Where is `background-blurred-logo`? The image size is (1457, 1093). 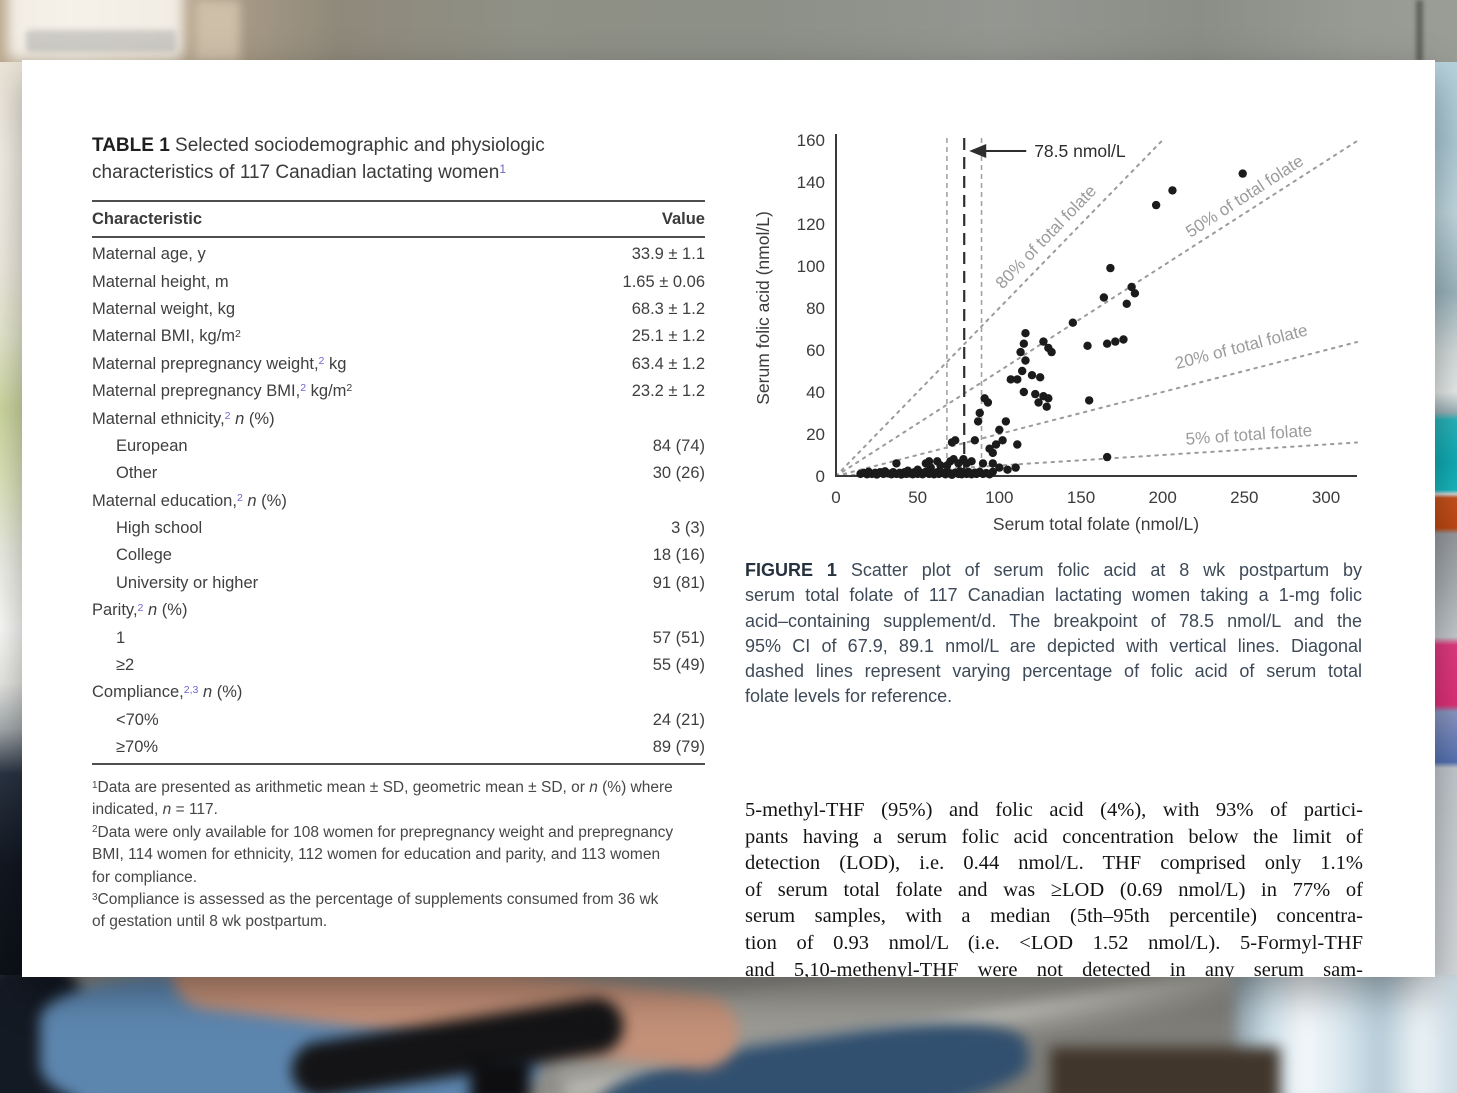 background-blurred-logo is located at coordinates (101, 41).